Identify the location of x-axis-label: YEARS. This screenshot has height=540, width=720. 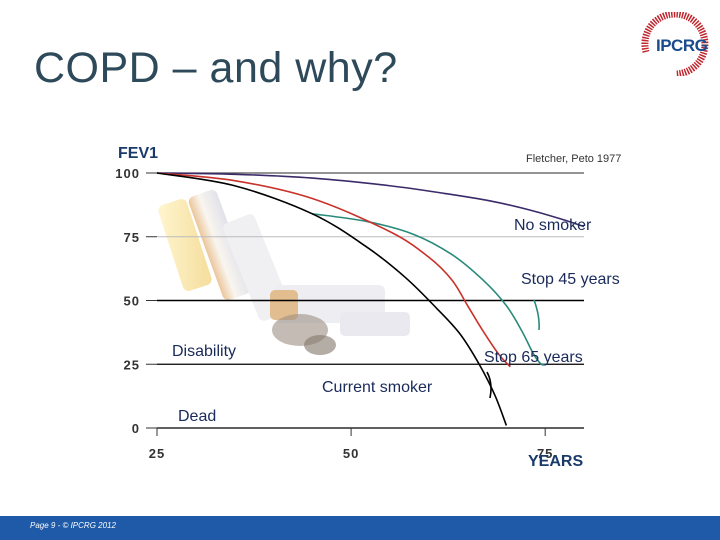
(555, 461).